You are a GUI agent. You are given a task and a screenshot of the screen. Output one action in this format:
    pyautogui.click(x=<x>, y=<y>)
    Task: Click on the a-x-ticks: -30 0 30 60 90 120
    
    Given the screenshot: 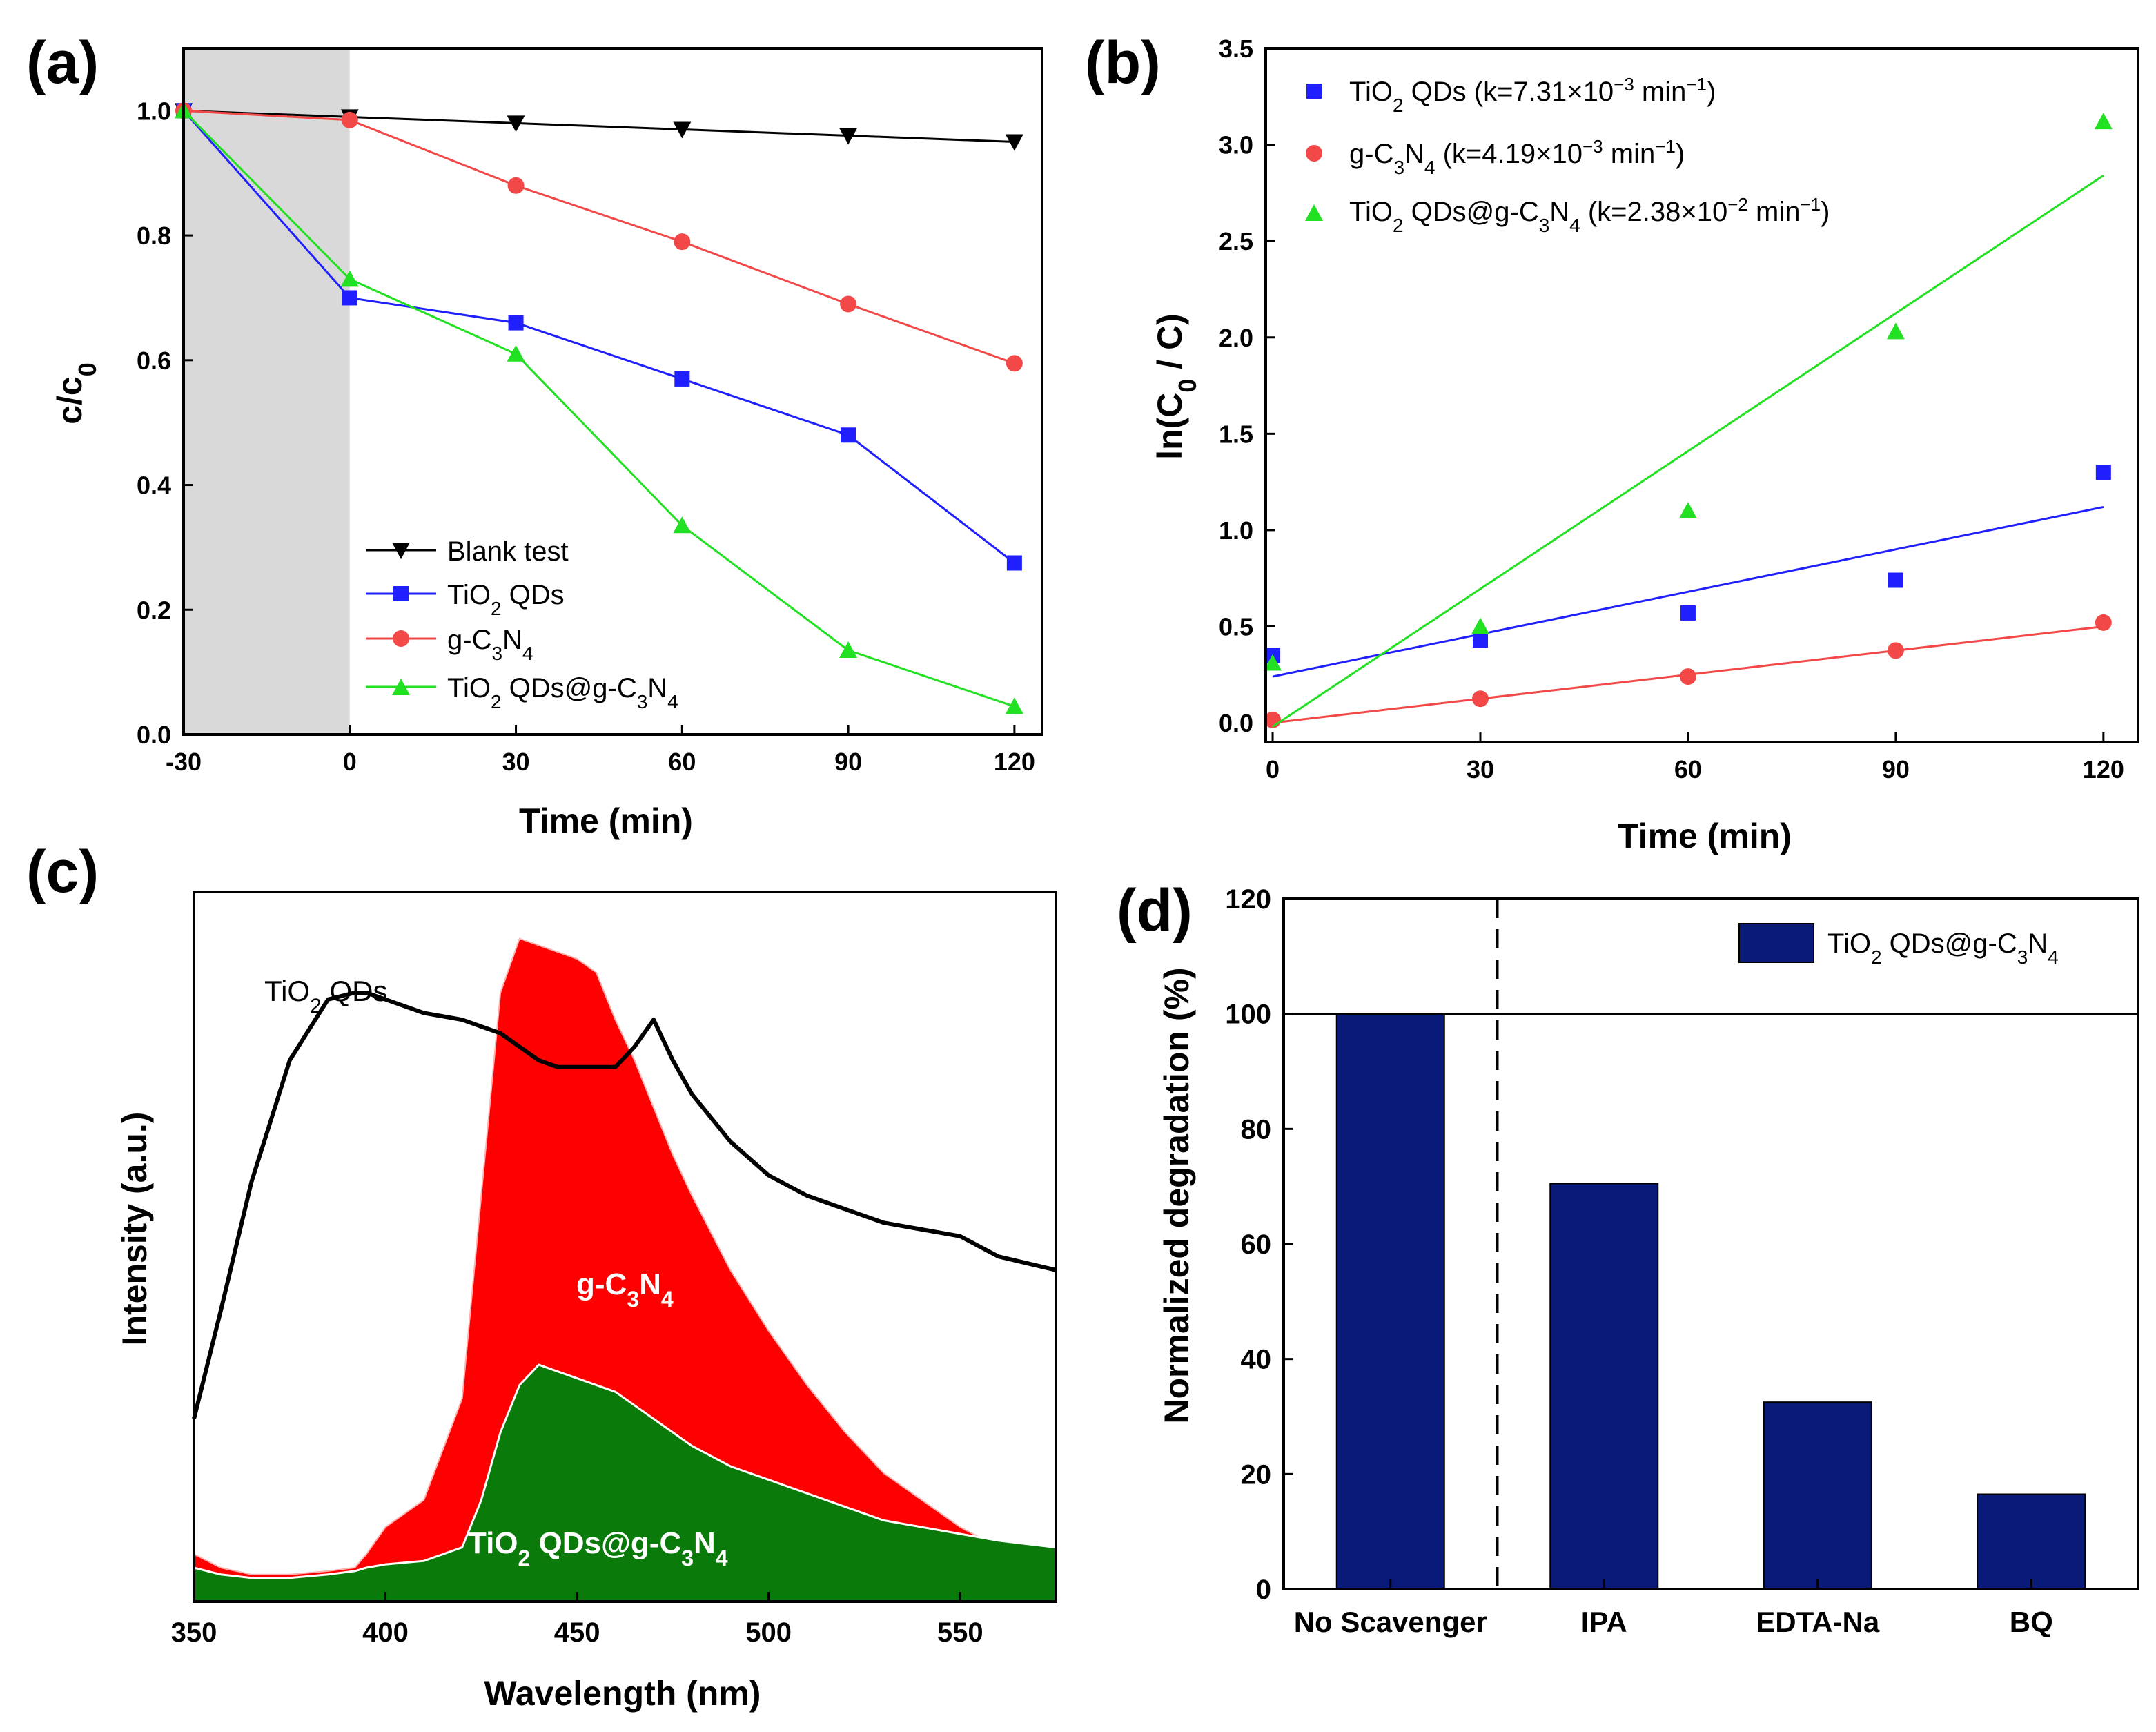 What is the action you would take?
    pyautogui.click(x=600, y=750)
    